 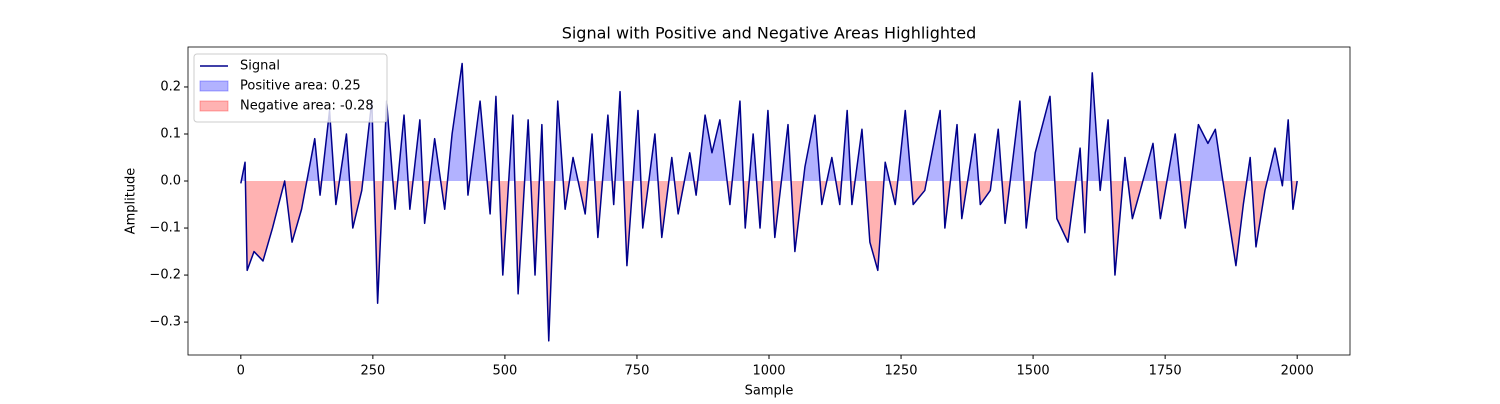 What do you see at coordinates (1297, 371) in the screenshot?
I see `x-tick-label: 2000` at bounding box center [1297, 371].